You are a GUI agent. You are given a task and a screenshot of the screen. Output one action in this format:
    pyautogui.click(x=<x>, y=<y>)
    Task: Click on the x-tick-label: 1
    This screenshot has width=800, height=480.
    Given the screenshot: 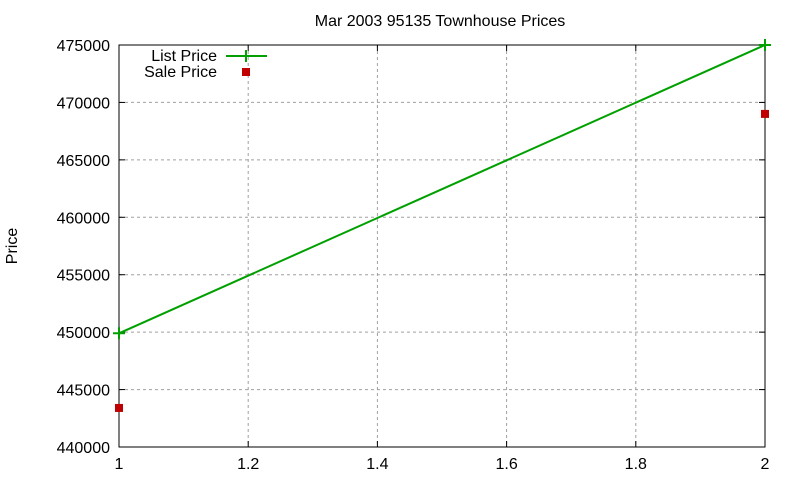 What is the action you would take?
    pyautogui.click(x=119, y=464)
    